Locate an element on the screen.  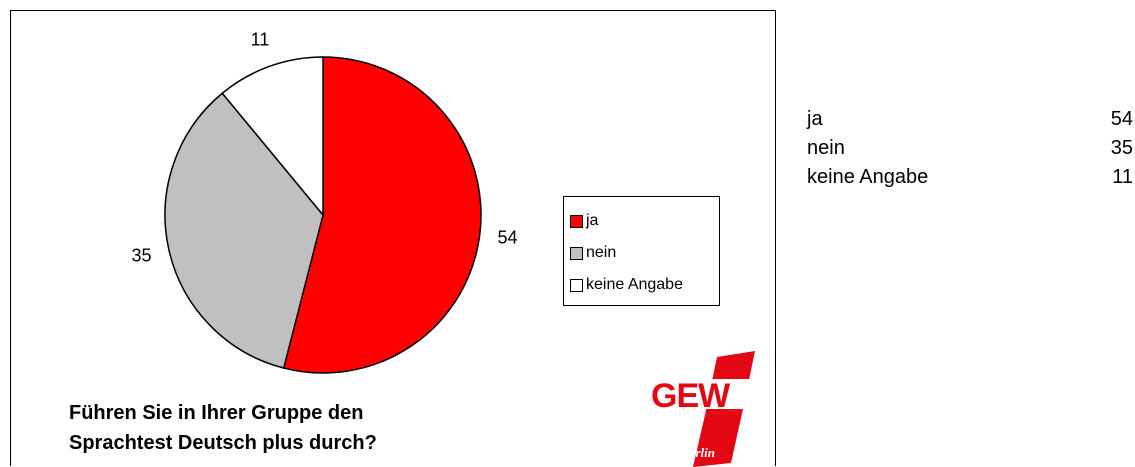
data-label-ja: 54 is located at coordinates (507, 237).